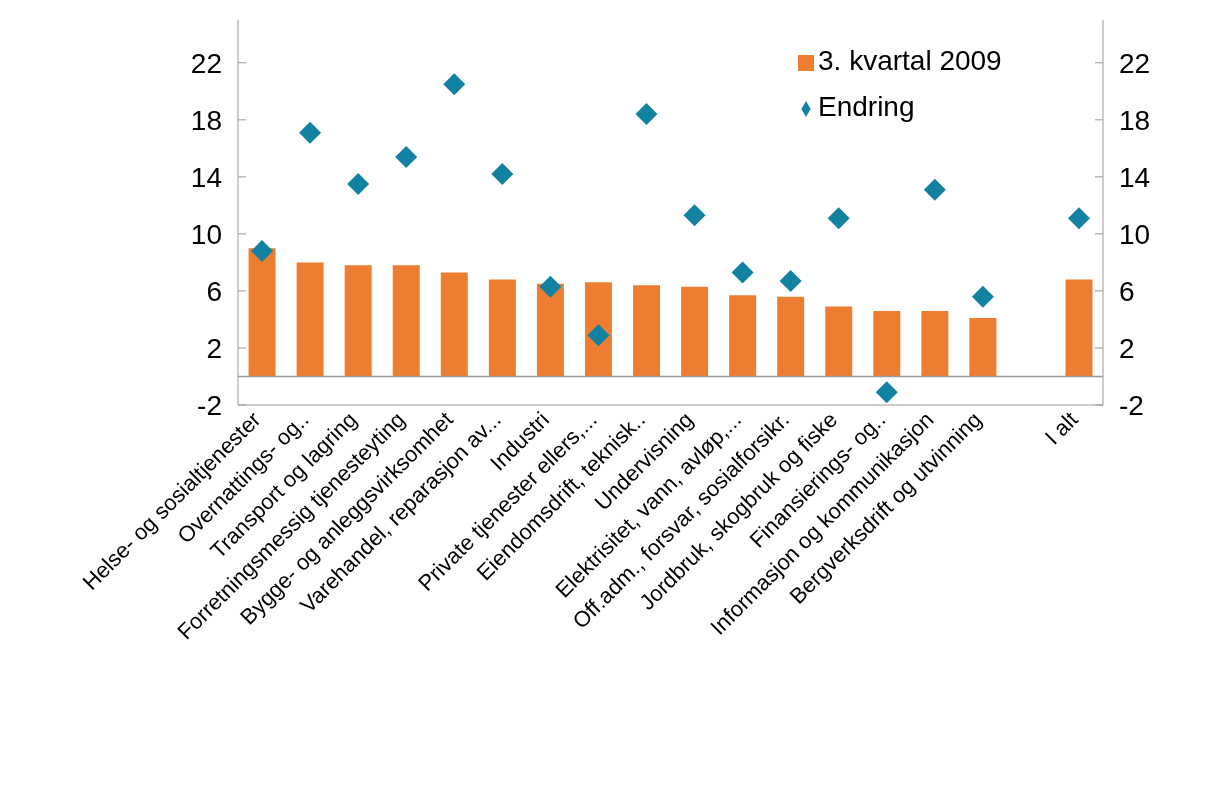  What do you see at coordinates (1061, 428) in the screenshot?
I see `x-tick-label: I alt` at bounding box center [1061, 428].